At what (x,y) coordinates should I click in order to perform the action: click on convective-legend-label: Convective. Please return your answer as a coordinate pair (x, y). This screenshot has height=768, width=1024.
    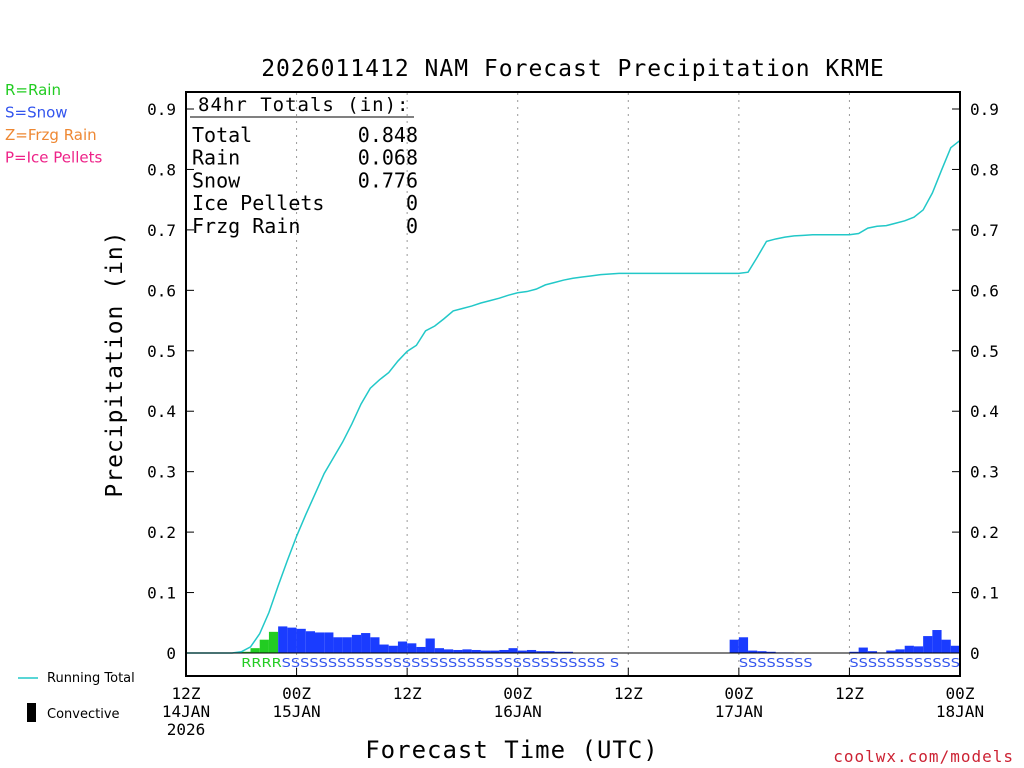
    Looking at the image, I should click on (83, 714).